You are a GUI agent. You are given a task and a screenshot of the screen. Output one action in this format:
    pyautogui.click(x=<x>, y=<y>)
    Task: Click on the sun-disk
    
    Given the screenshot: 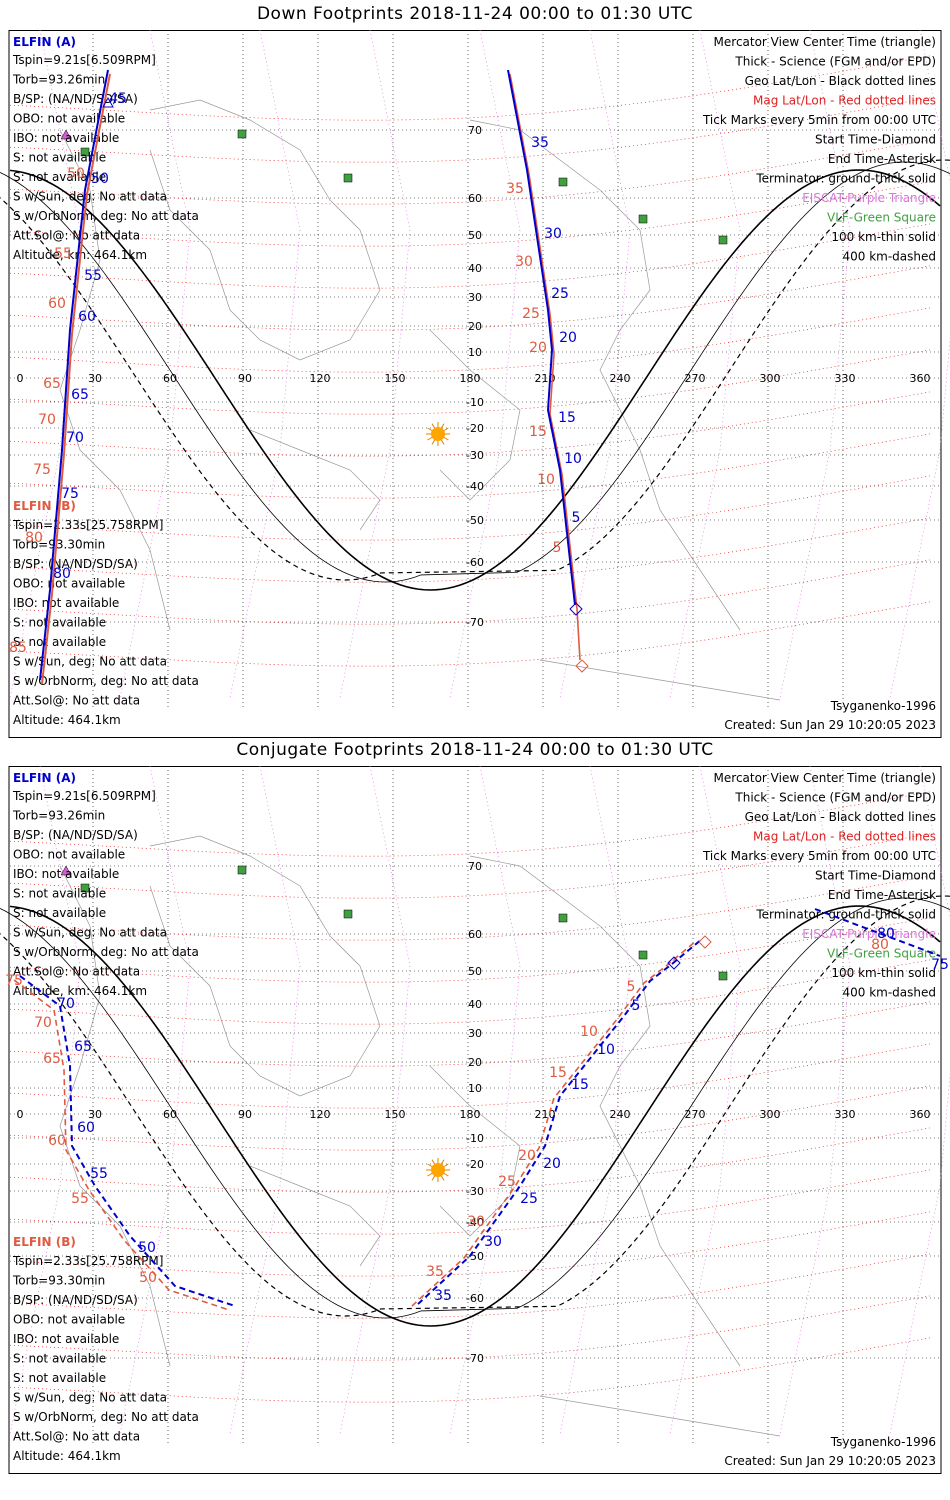 What is the action you would take?
    pyautogui.click(x=438, y=1170)
    